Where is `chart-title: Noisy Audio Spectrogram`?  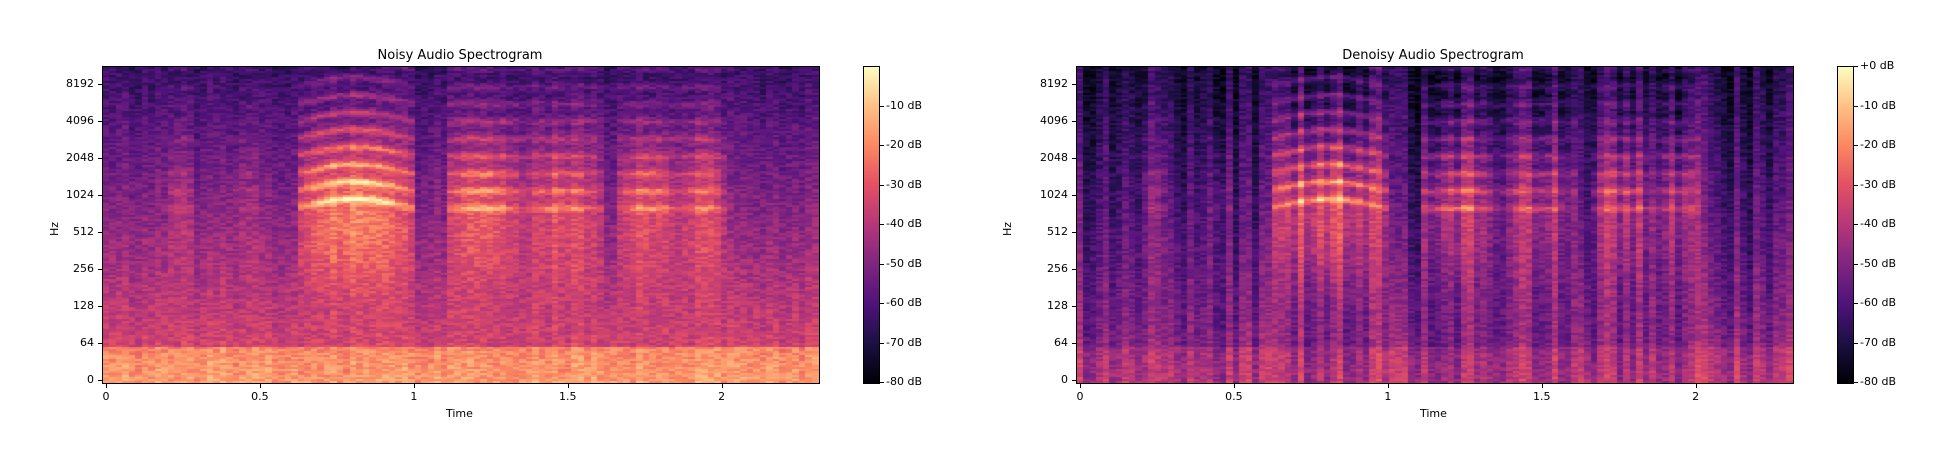
chart-title: Noisy Audio Spectrogram is located at coordinates (460, 55).